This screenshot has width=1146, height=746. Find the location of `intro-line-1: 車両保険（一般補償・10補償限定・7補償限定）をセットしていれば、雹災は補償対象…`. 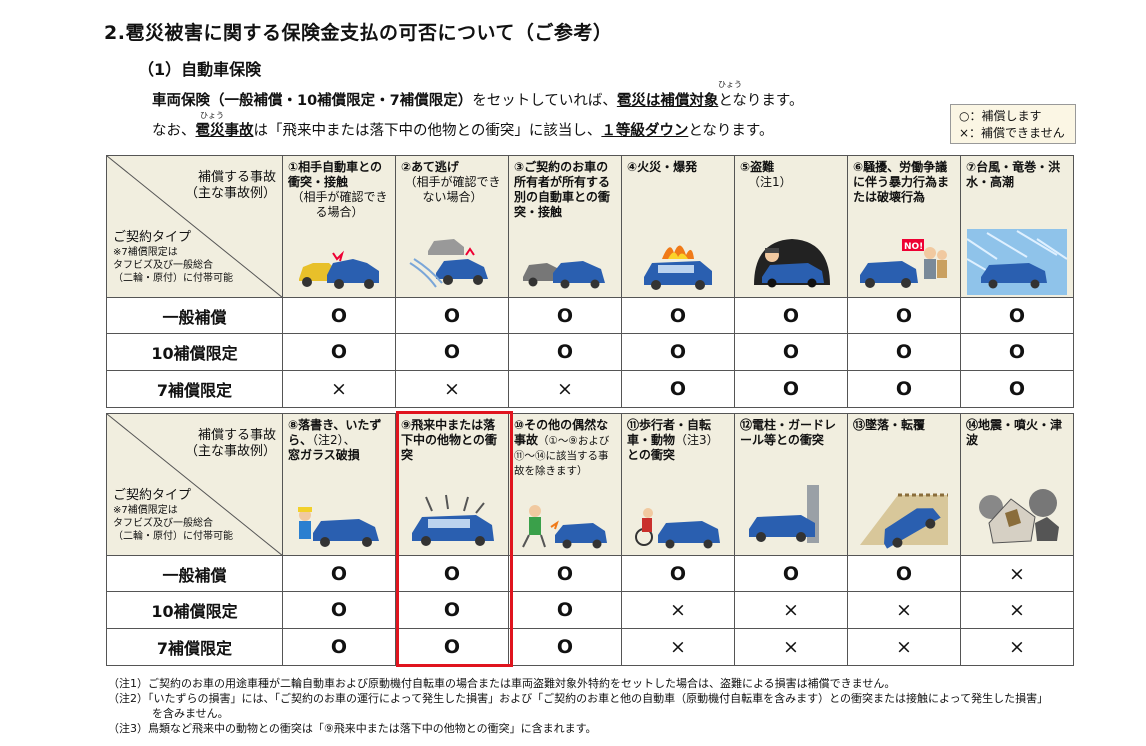

intro-line-1: 車両保険（一般補償・10補償限定・7補償限定）をセットしていれば、雹災は補償対象… is located at coordinates (477, 99).